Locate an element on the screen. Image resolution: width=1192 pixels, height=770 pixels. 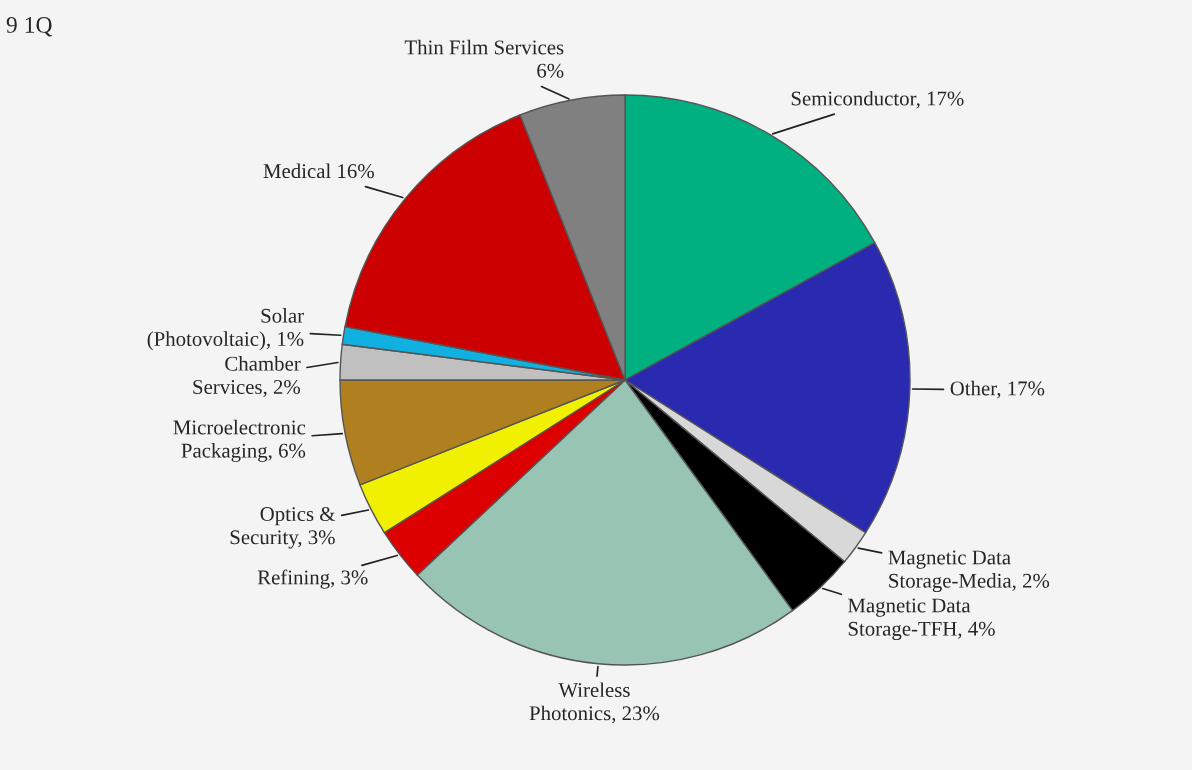
slice-label: Microelectronic Packaging, 6% is located at coordinates (239, 440).